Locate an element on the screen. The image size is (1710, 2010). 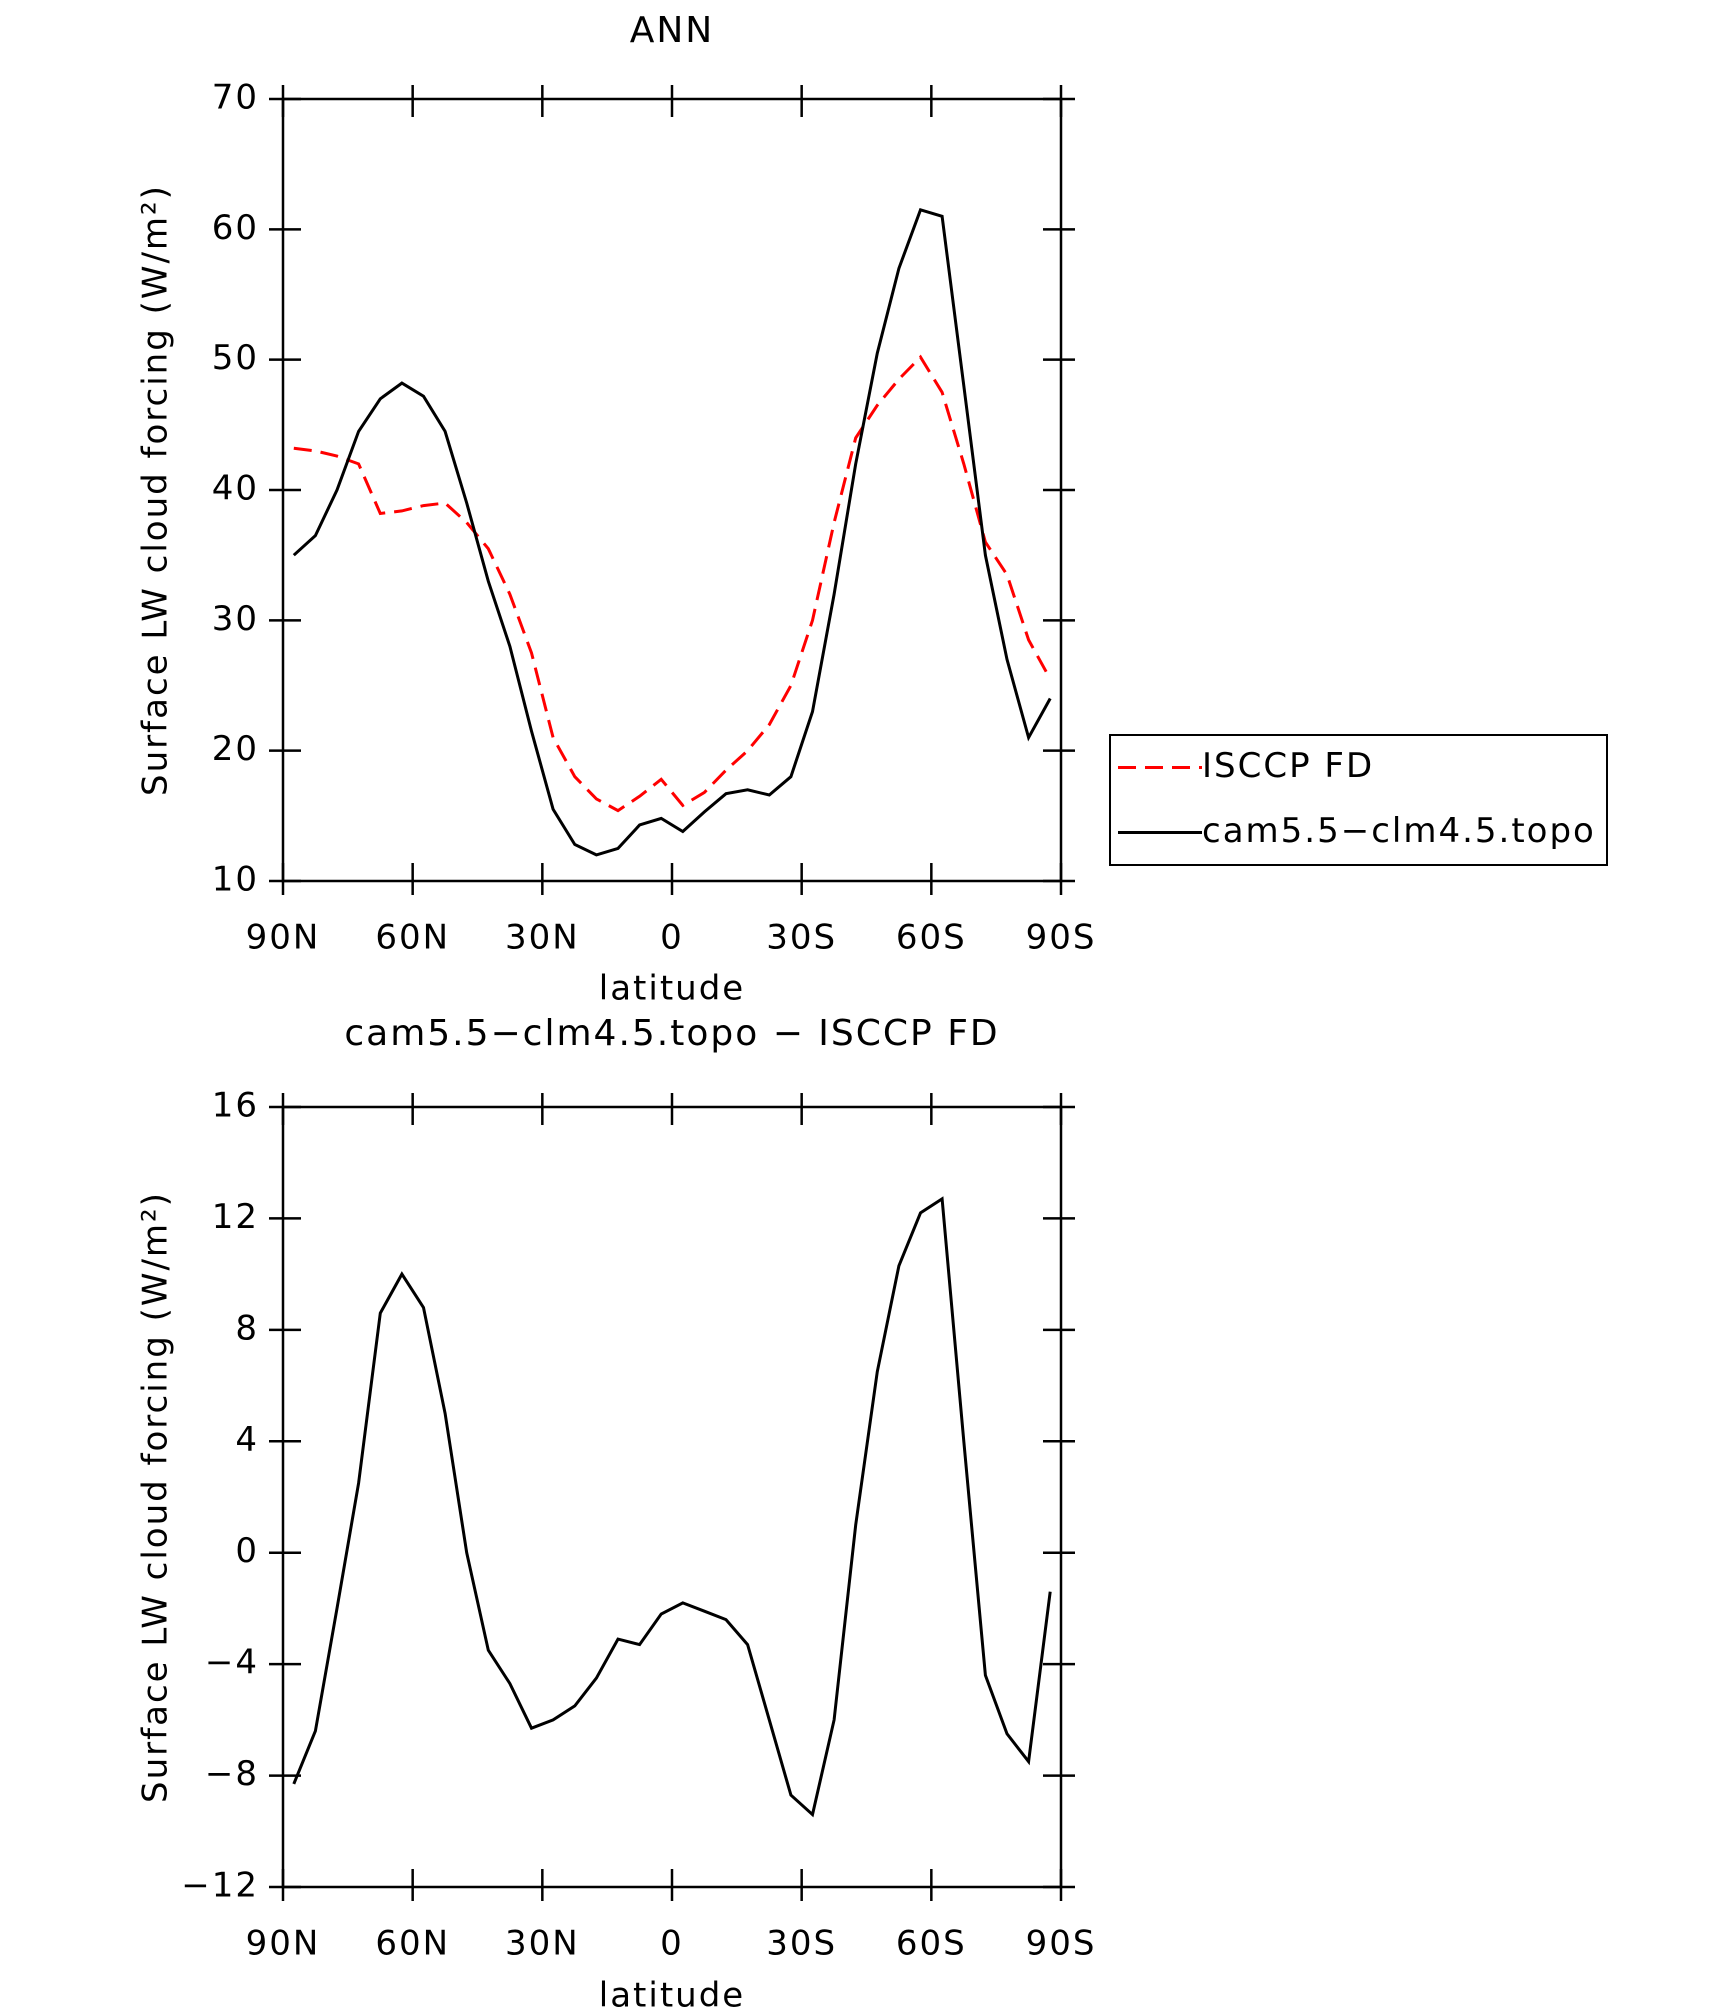
y-tick-label: −12 is located at coordinates (220, 1886).